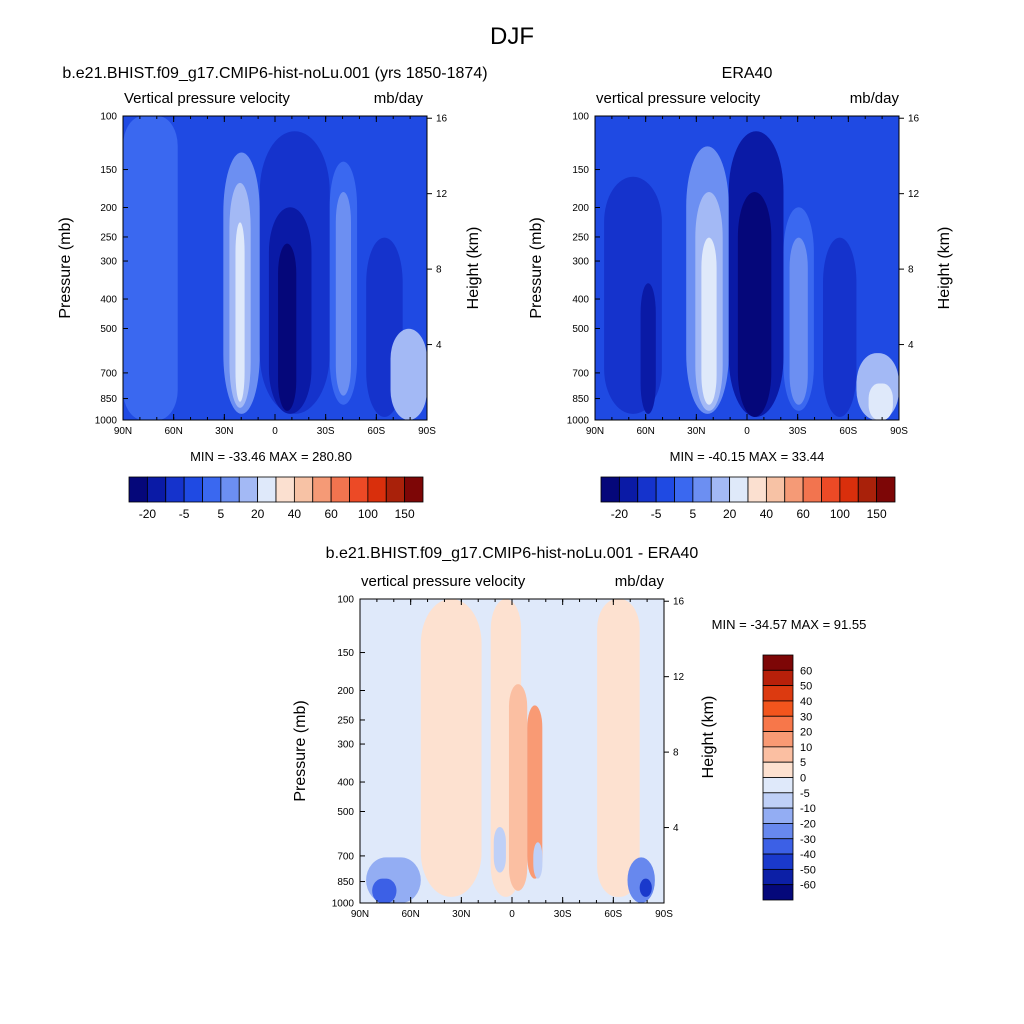 The image size is (1024, 1024). Describe the element at coordinates (300, 750) in the screenshot. I see `panel-diff-ylabel: Pressure (mb)` at that location.